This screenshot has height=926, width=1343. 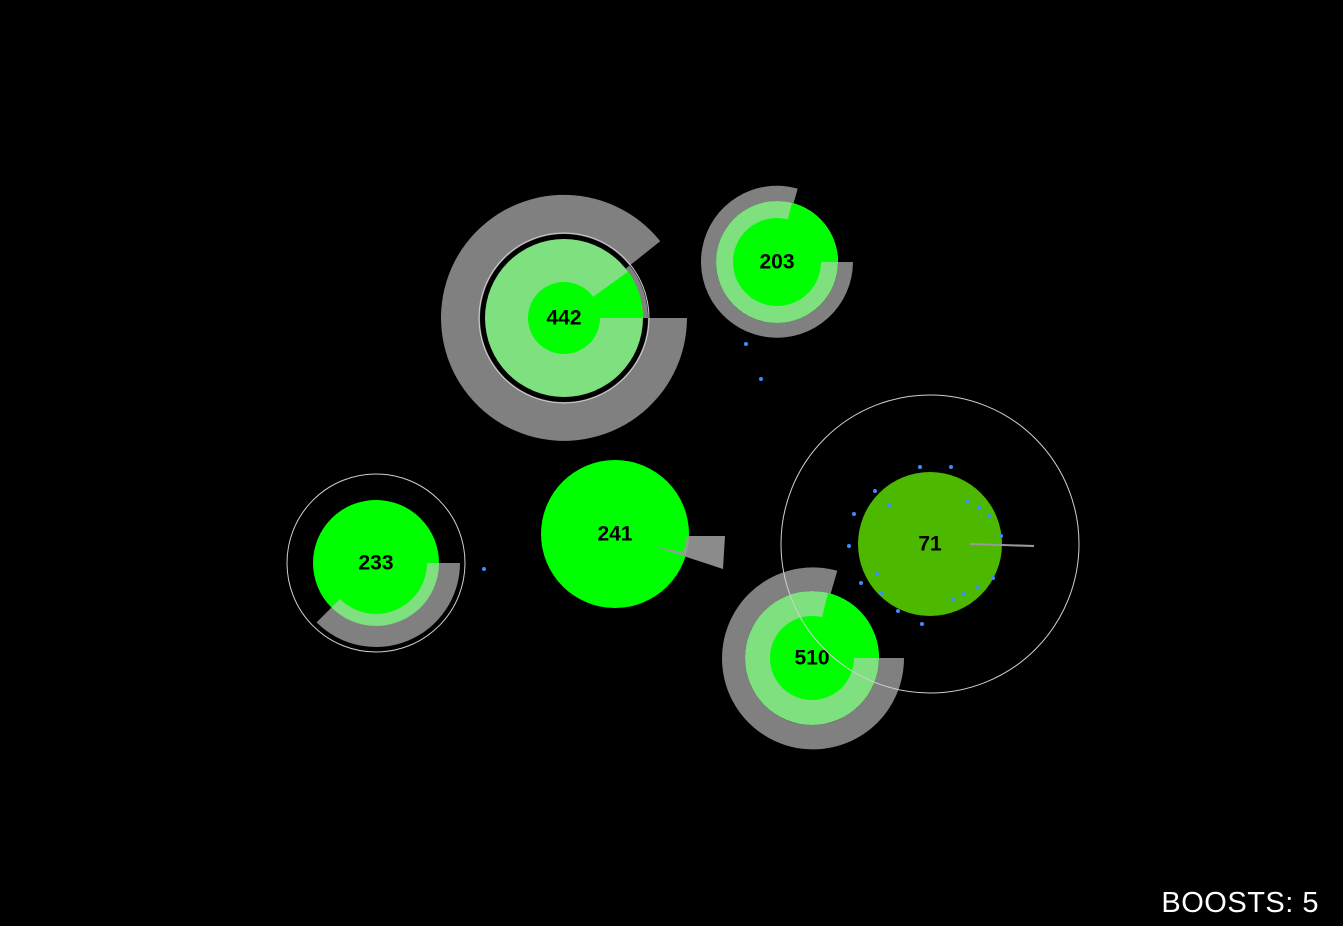 I want to click on node-442-selection-outline, so click(x=564, y=318).